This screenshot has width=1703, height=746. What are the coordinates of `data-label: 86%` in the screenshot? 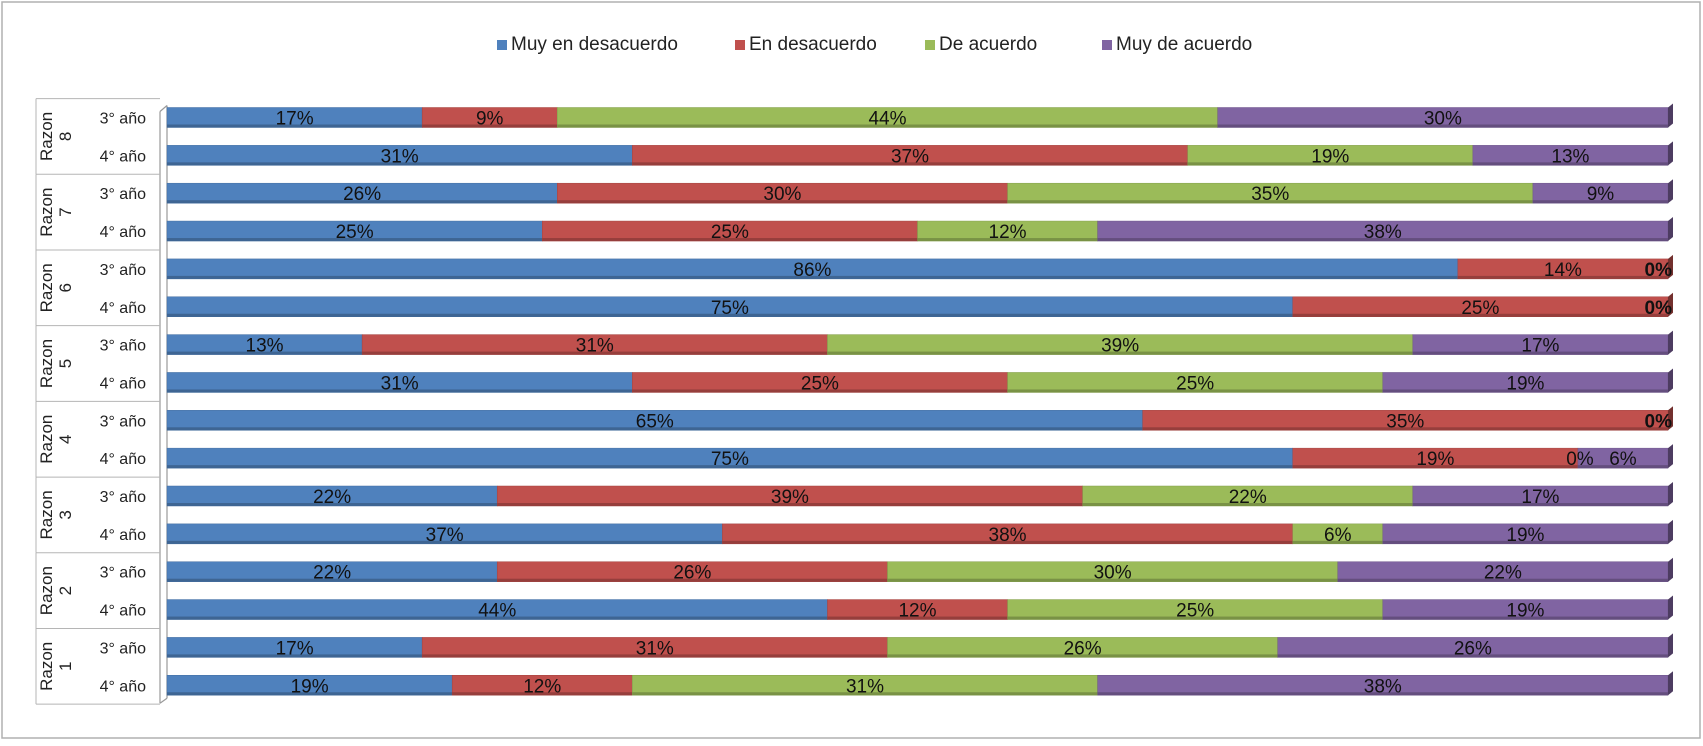 It's located at (812, 270).